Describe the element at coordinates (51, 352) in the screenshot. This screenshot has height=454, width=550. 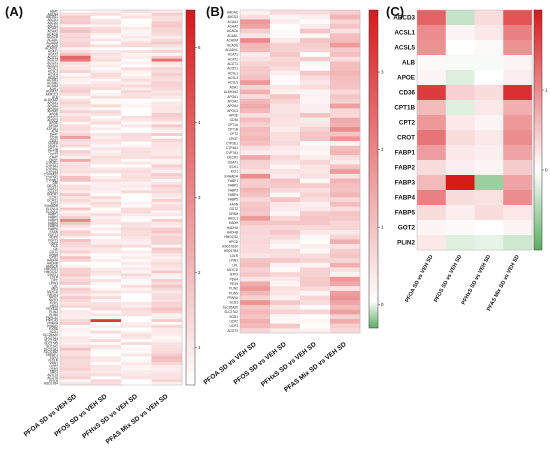
I see `row-label: SLCO1B2` at that location.